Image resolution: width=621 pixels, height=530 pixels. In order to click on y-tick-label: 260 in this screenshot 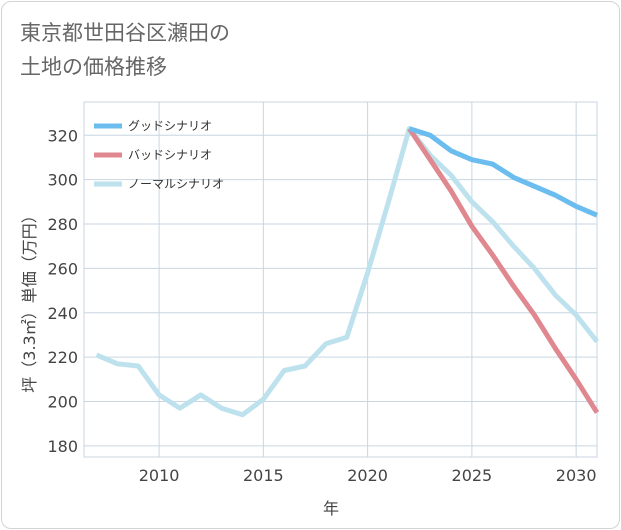, I will do `click(62, 268)`.